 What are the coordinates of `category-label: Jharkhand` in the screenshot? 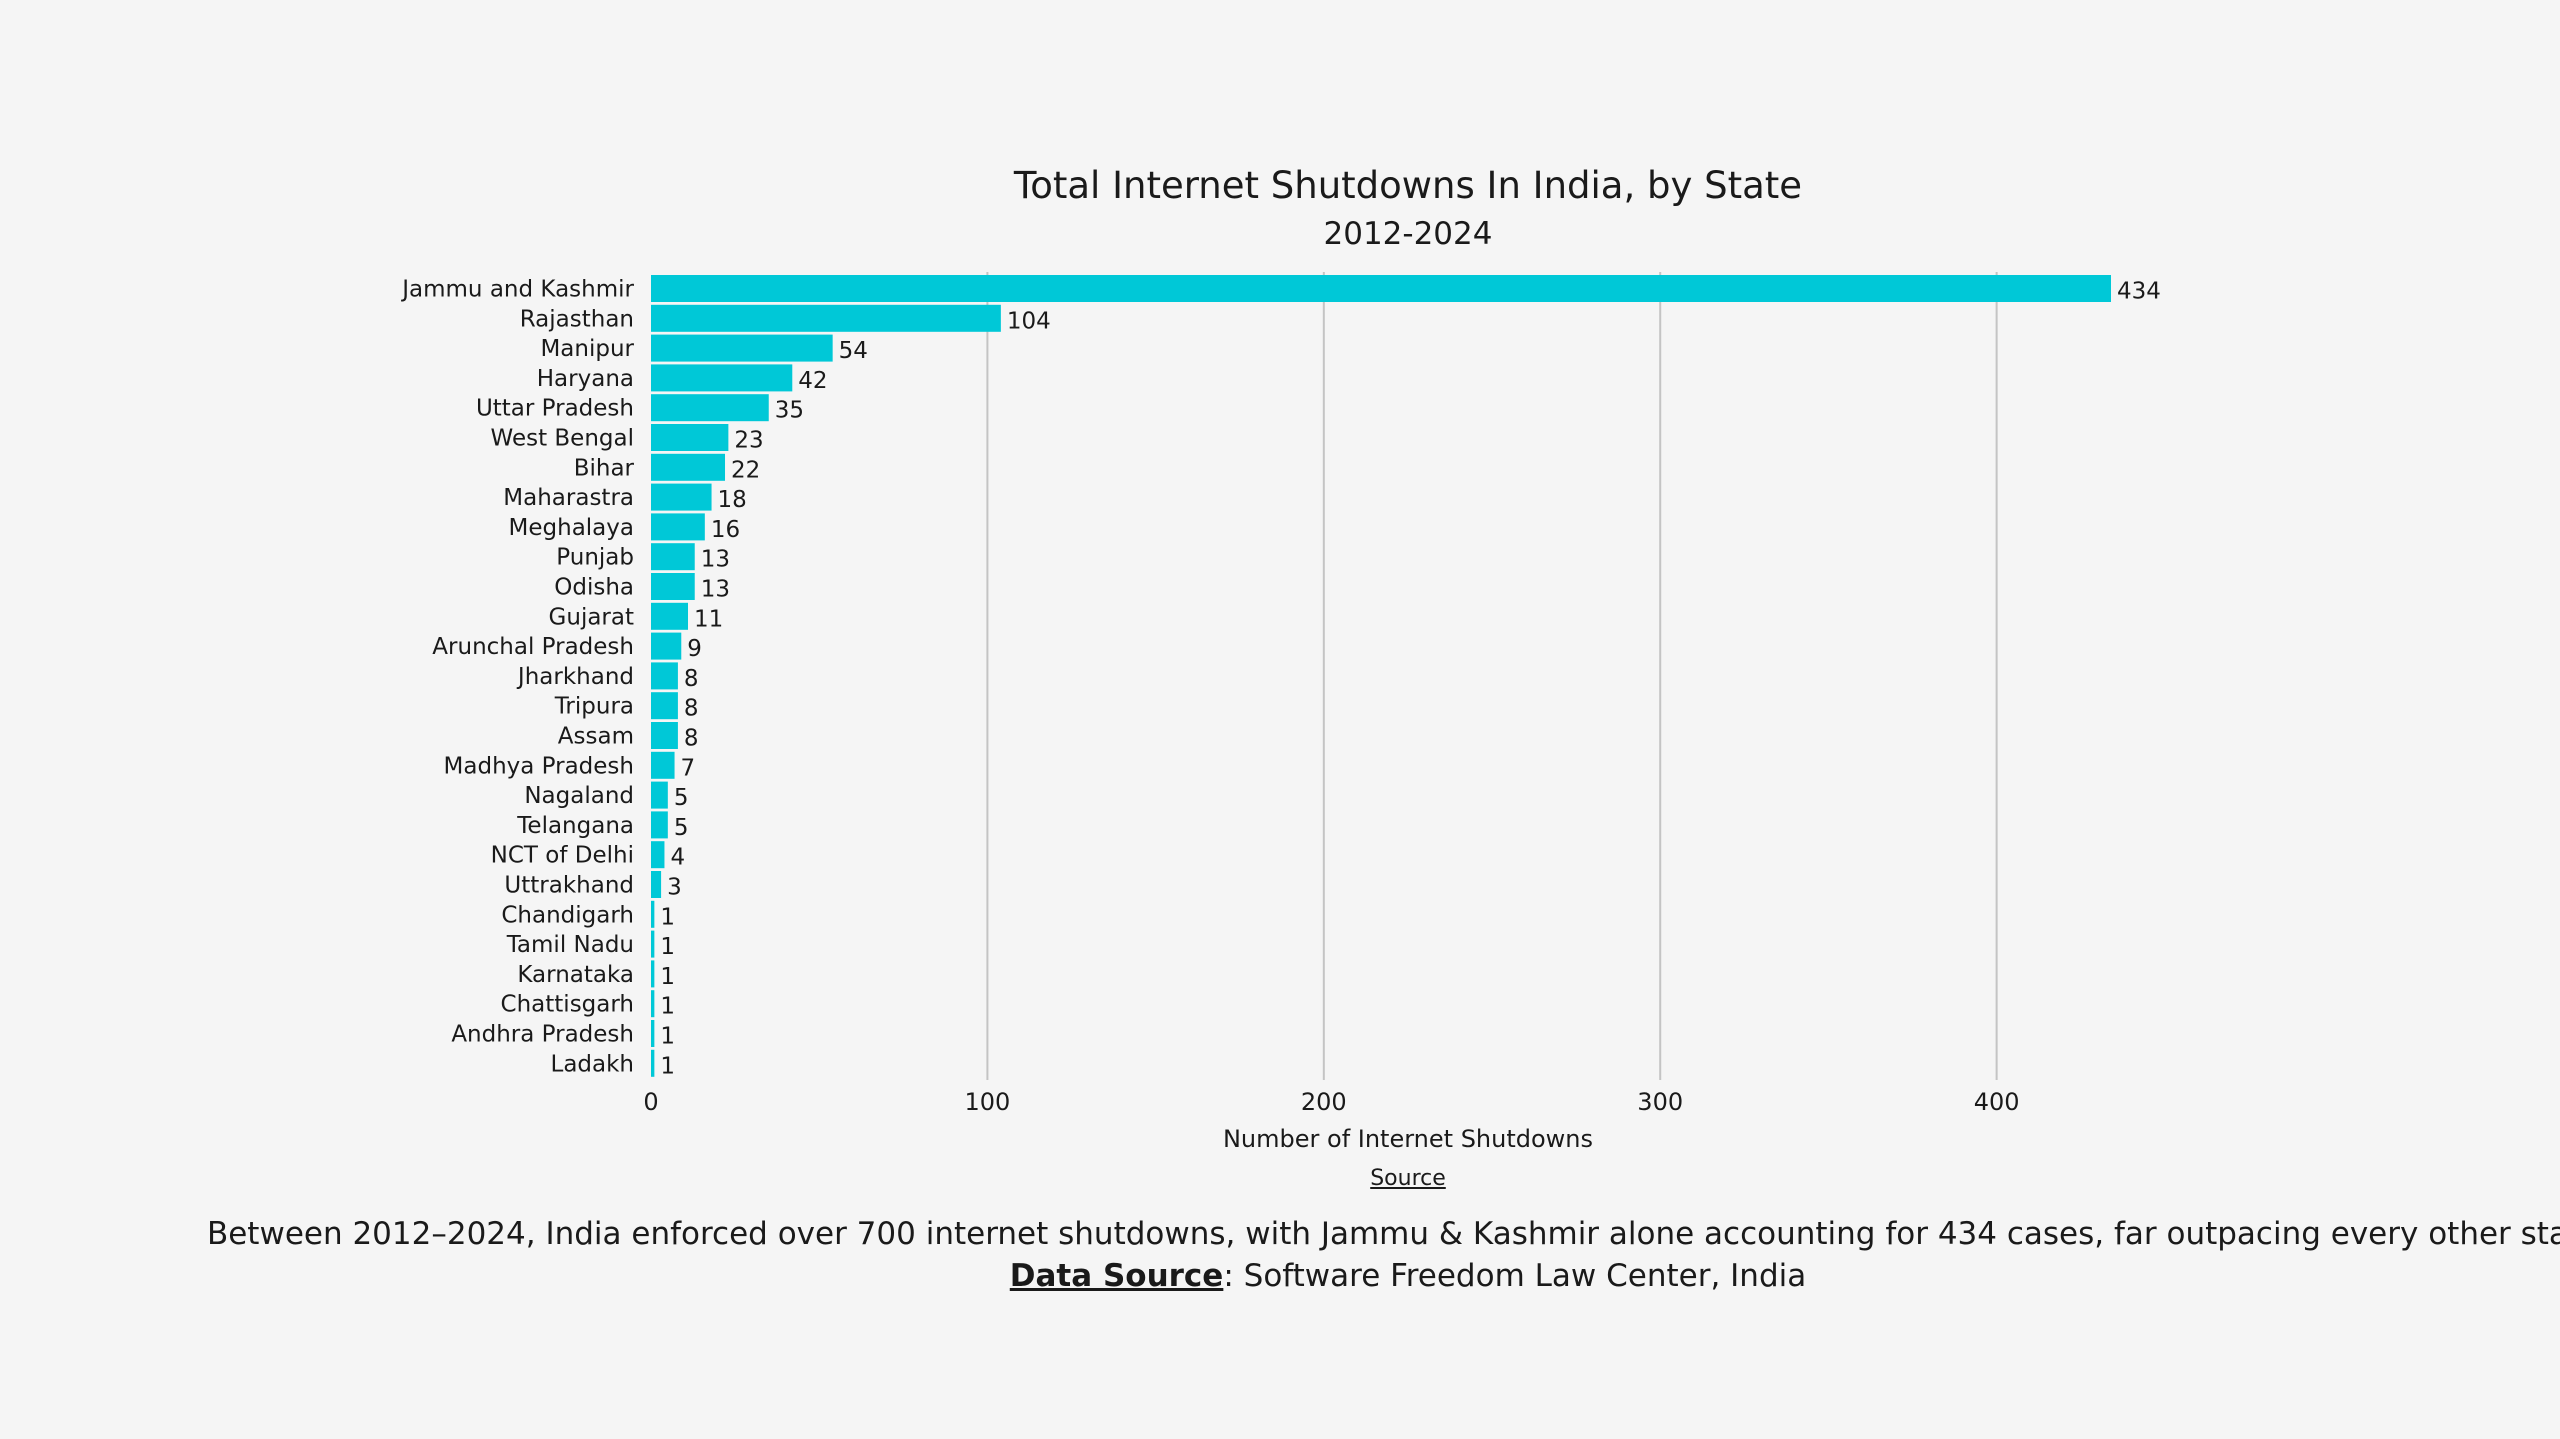 It's located at (575, 677).